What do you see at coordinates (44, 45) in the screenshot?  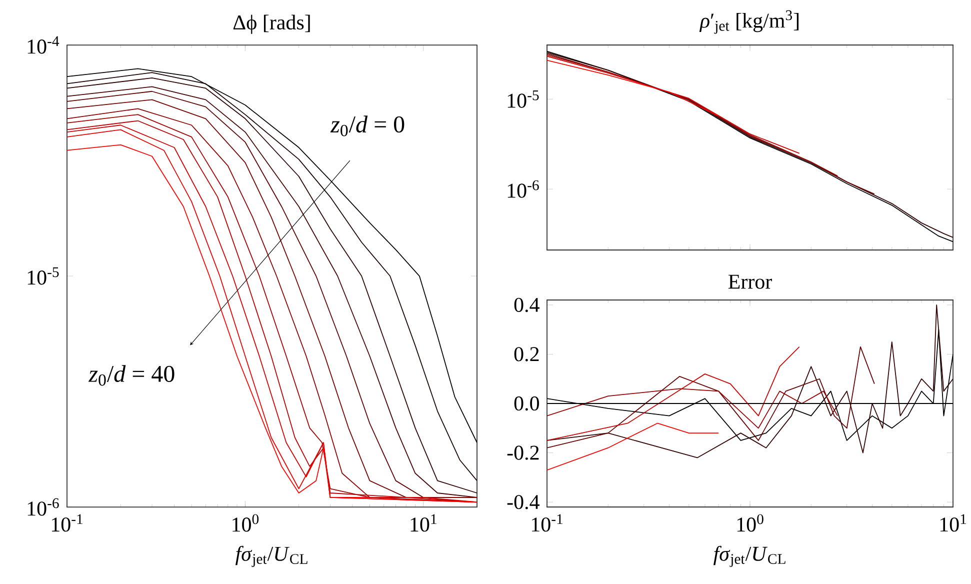 I see `y-tick-label: 10$^{-4}$` at bounding box center [44, 45].